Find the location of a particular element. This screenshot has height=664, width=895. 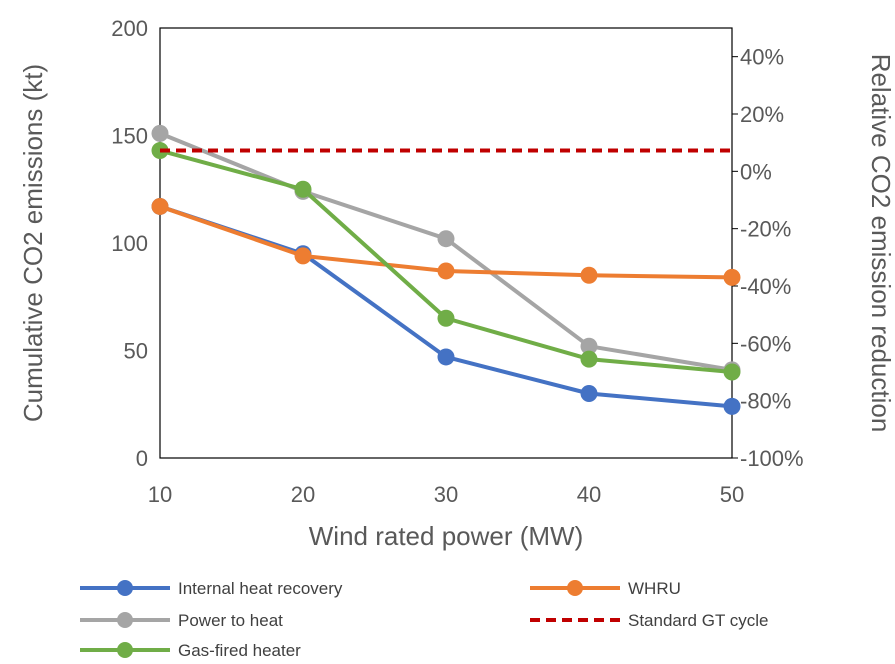

x-tick-label: 10 is located at coordinates (160, 494).